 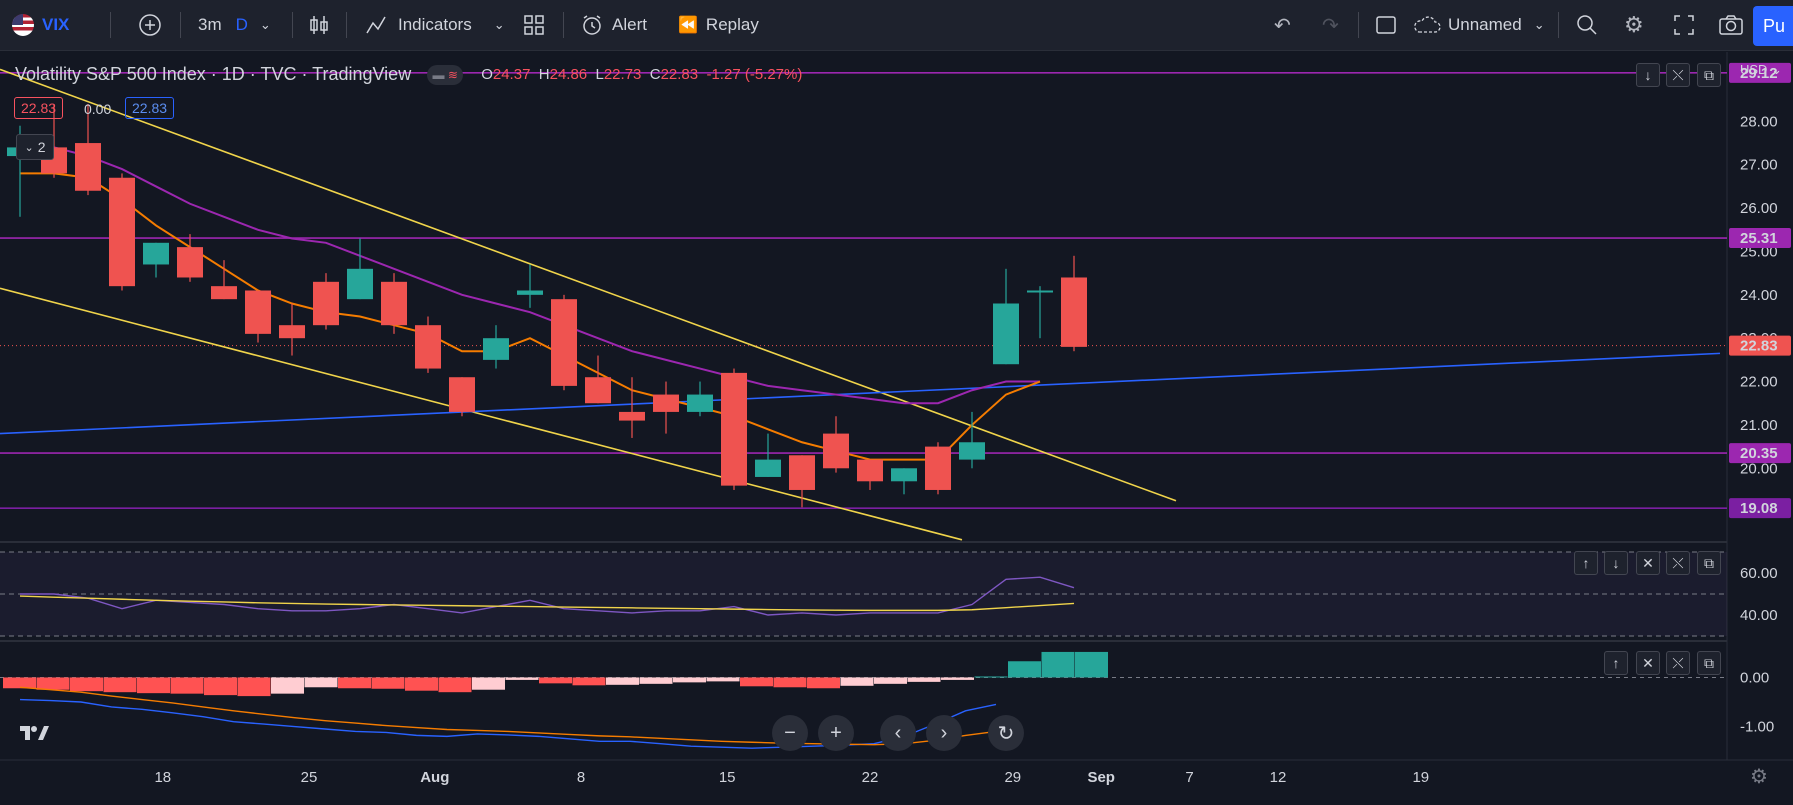 What do you see at coordinates (1709, 663) in the screenshot?
I see `macd-maximize-icon: ⧉` at bounding box center [1709, 663].